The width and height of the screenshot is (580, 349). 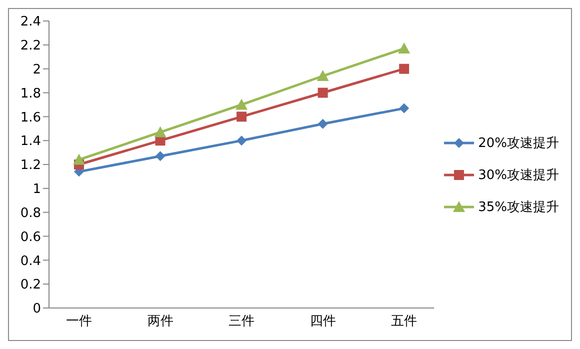 What do you see at coordinates (36, 309) in the screenshot?
I see `y-tick-label: 0` at bounding box center [36, 309].